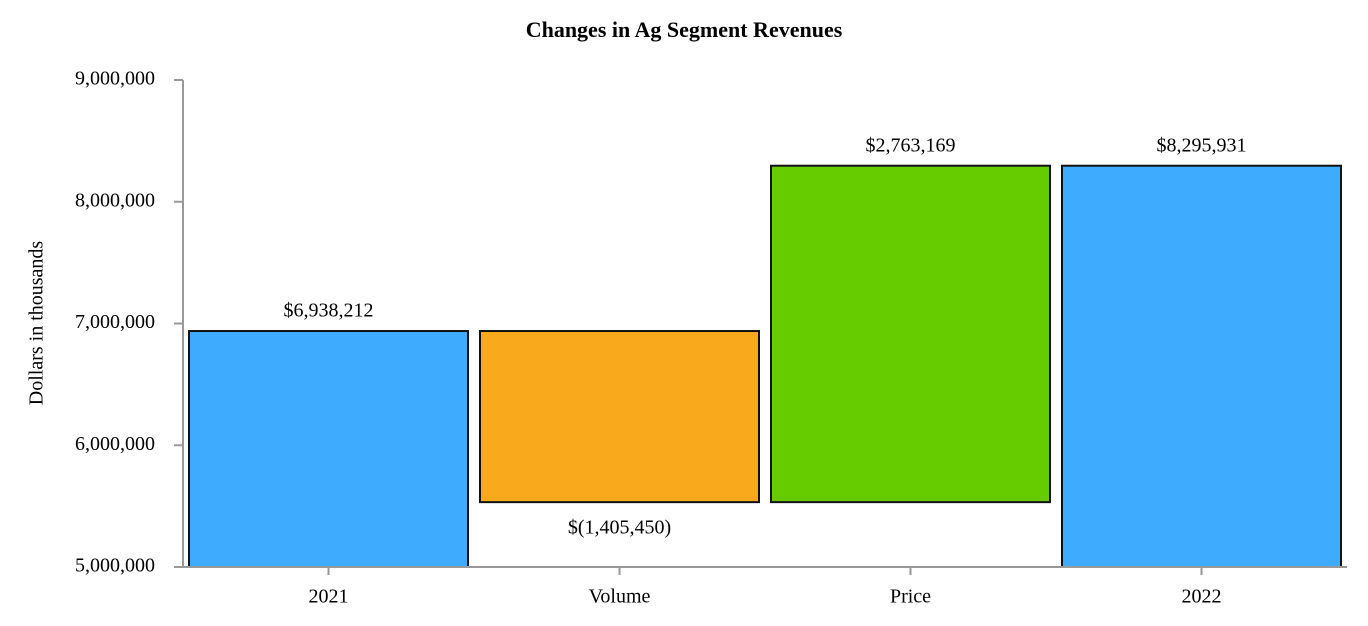  Describe the element at coordinates (619, 528) in the screenshot. I see `value-label: $(1,405,450)` at that location.